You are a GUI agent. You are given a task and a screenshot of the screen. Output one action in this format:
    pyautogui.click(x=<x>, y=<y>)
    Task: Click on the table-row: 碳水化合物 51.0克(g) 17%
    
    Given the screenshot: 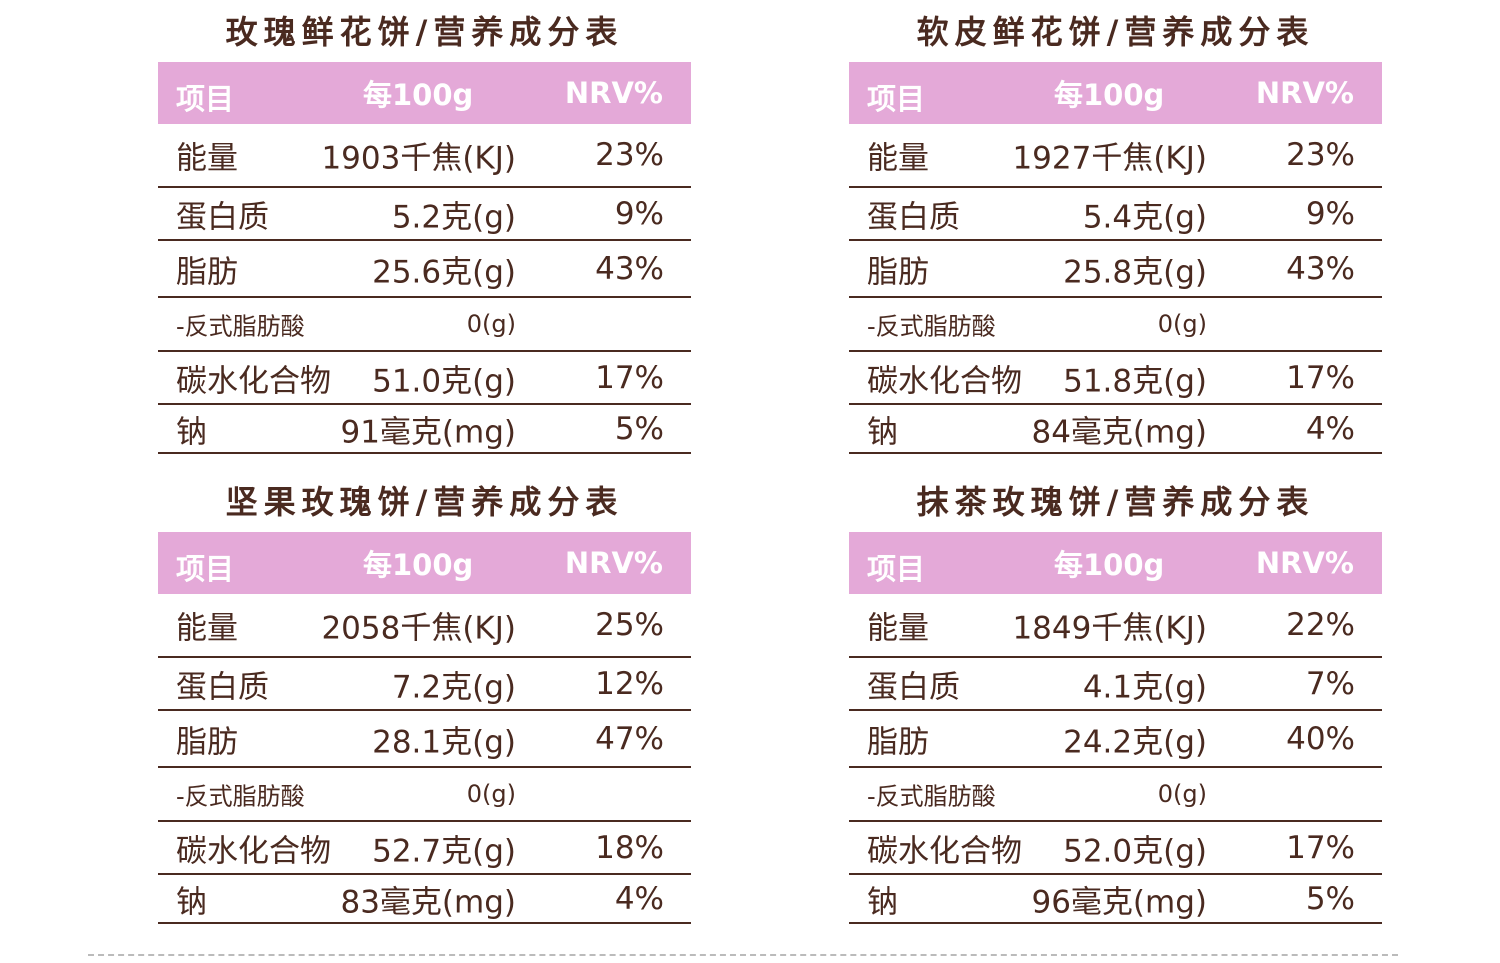 What is the action you would take?
    pyautogui.click(x=424, y=378)
    